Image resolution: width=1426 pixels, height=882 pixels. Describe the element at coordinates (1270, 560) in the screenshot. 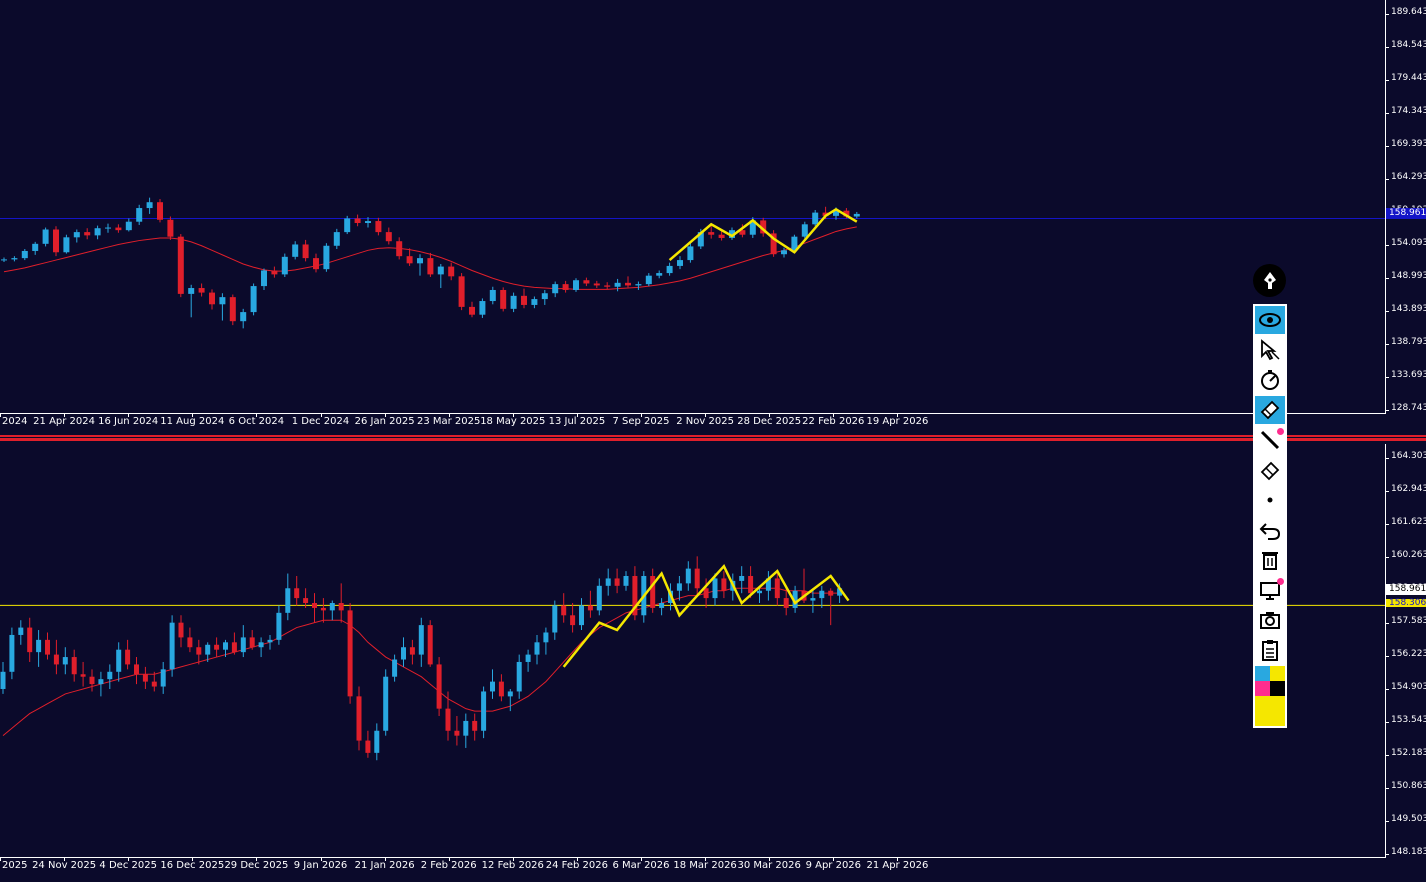

I see `trash-icon` at that location.